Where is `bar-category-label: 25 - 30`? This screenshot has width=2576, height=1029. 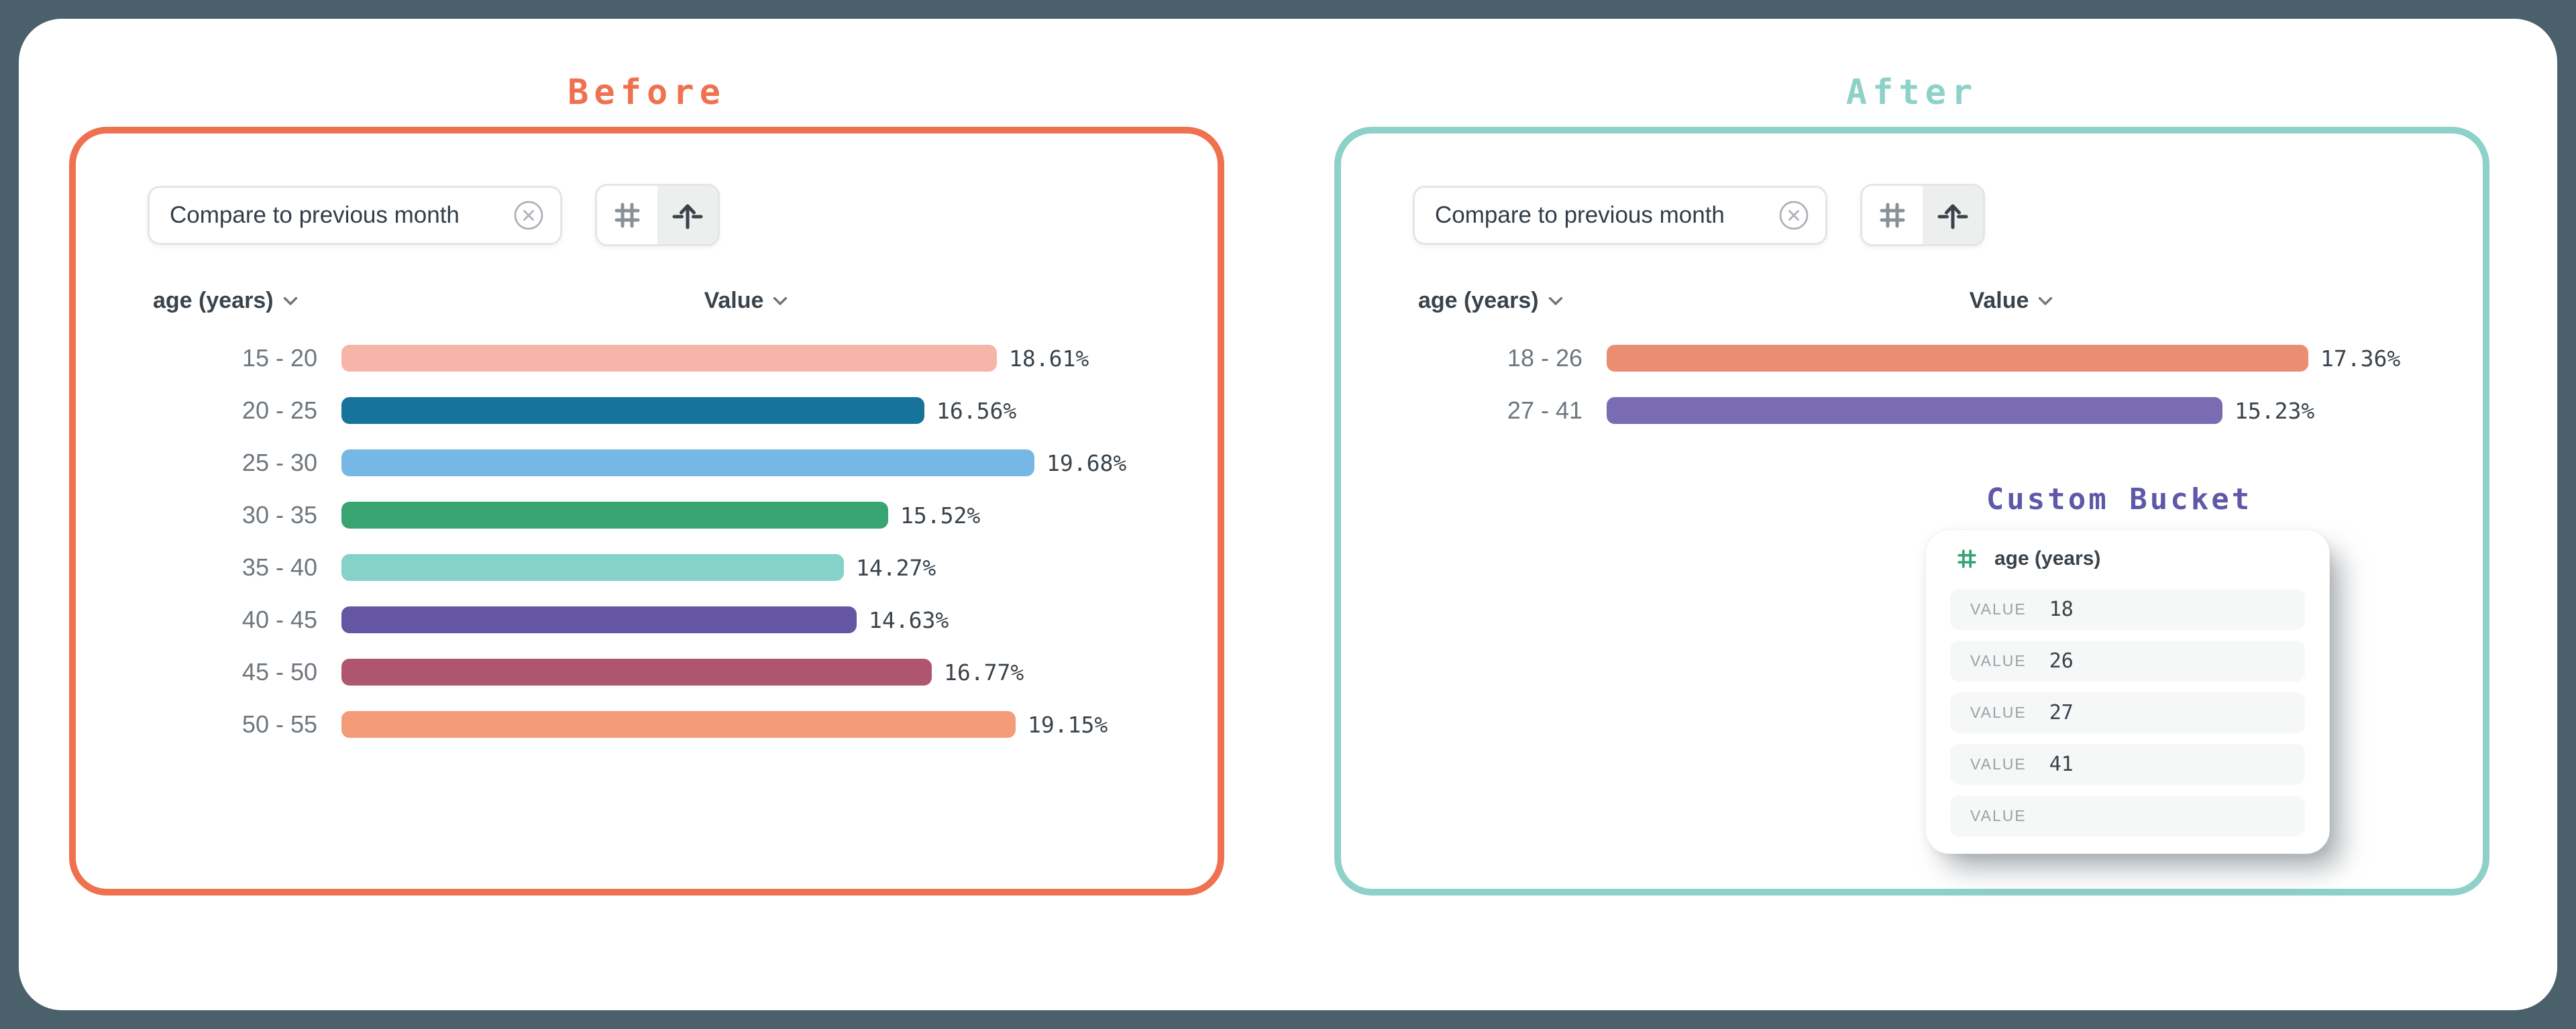
bar-category-label: 25 - 30 is located at coordinates (279, 462).